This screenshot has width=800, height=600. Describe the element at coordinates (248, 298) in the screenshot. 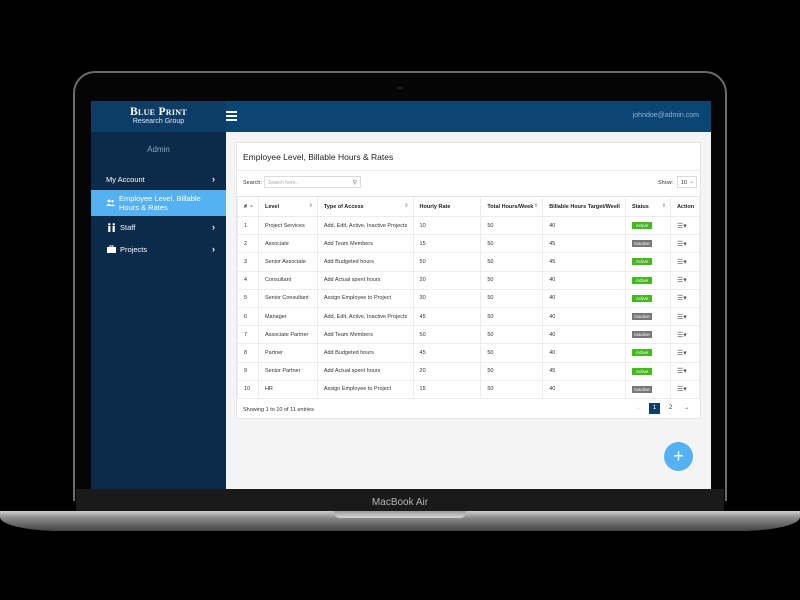

I see `row-number: 5` at that location.